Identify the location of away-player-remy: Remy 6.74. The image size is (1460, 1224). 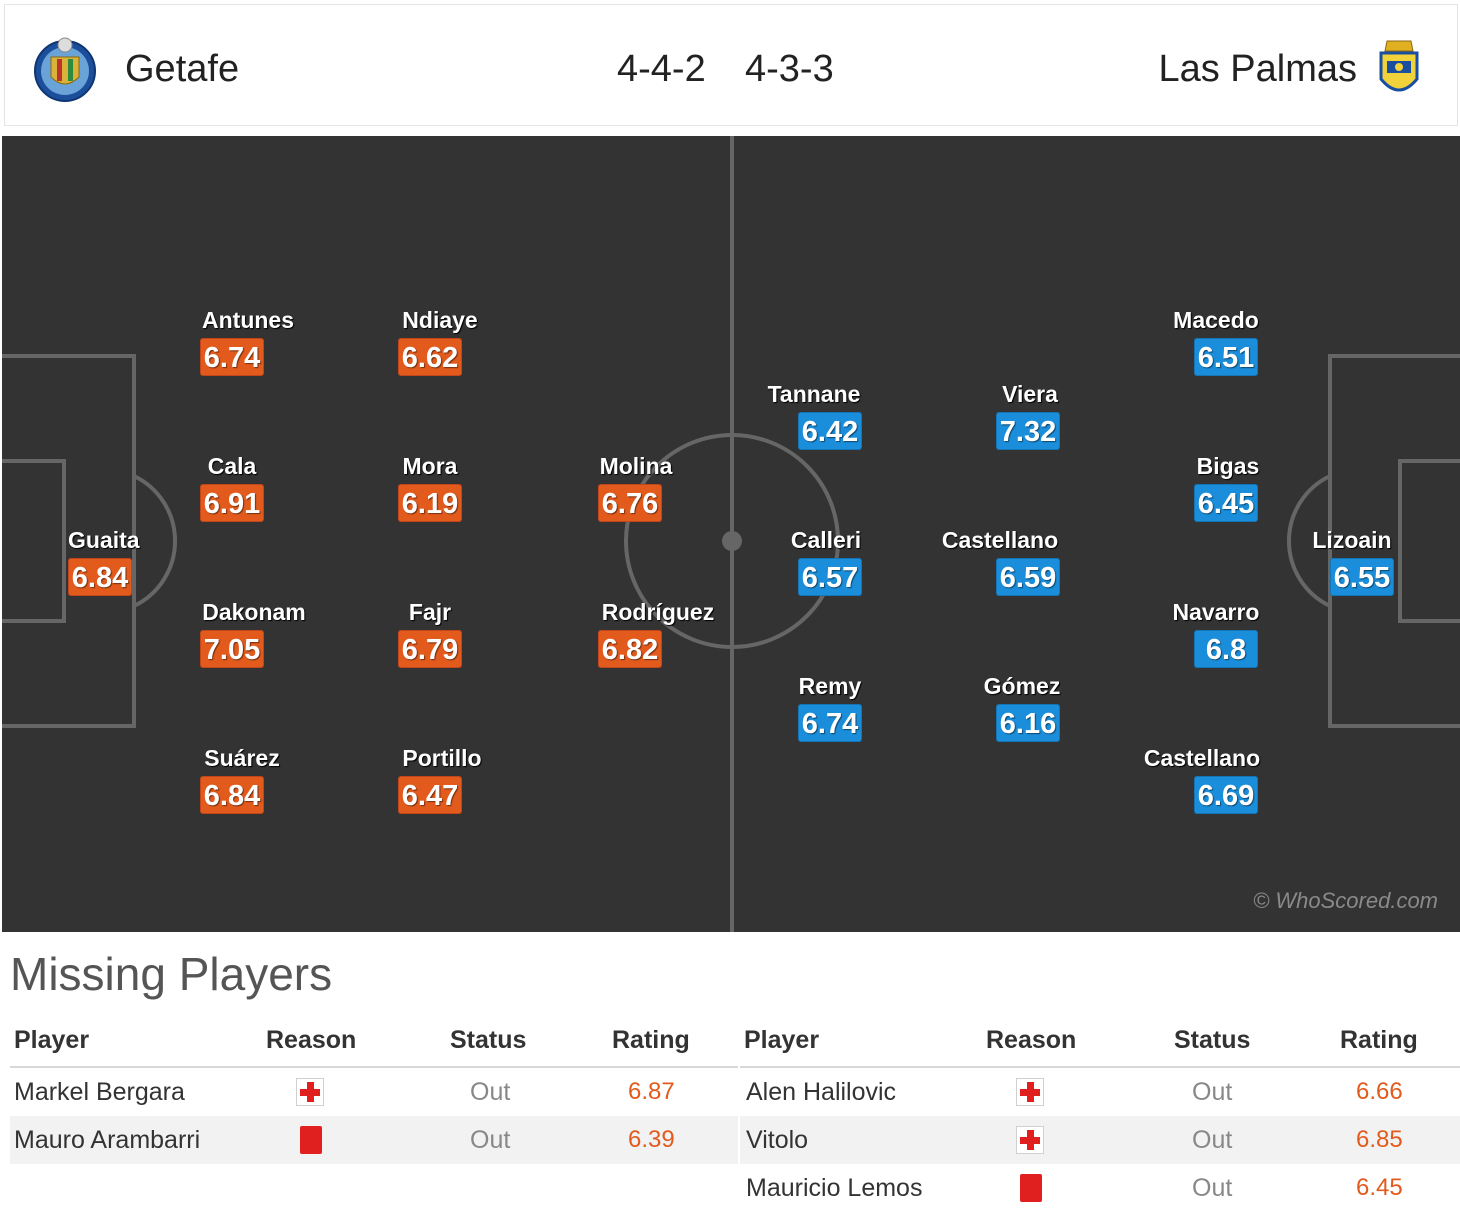
(830, 712).